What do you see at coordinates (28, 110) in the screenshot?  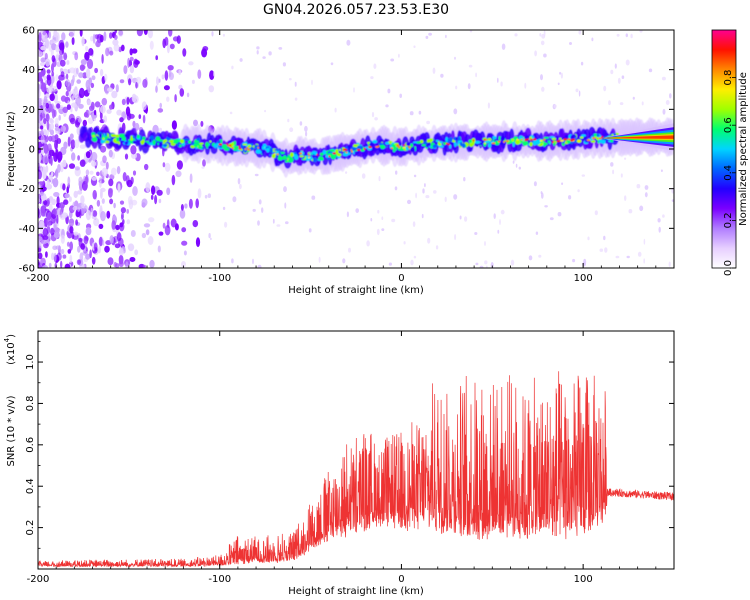 I see `spectrogram-y-tick-label: 20` at bounding box center [28, 110].